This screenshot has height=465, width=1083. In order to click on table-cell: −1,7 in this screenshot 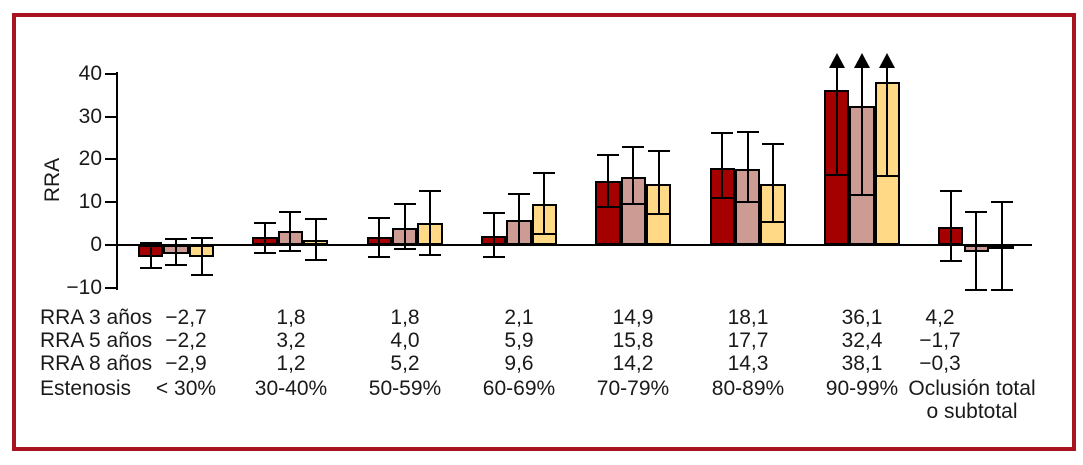, I will do `click(940, 340)`.